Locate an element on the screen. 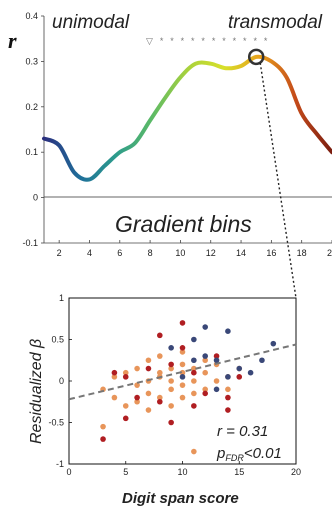  scatter-y-label: Residualized β is located at coordinates (36, 391).